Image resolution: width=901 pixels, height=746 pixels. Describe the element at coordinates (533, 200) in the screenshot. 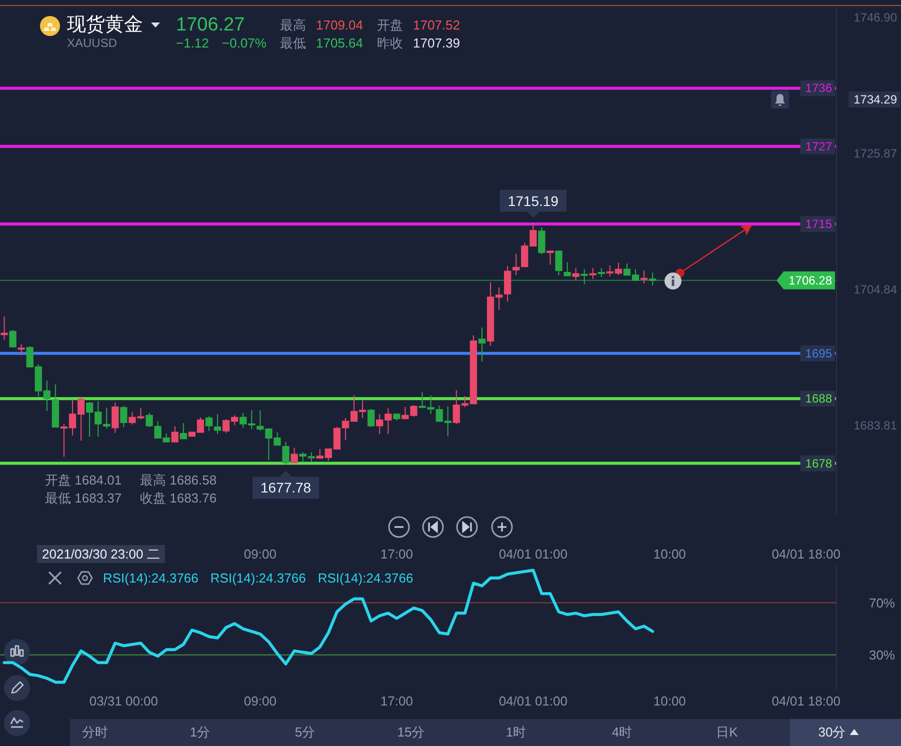

I see `annotation: 1715.19` at that location.